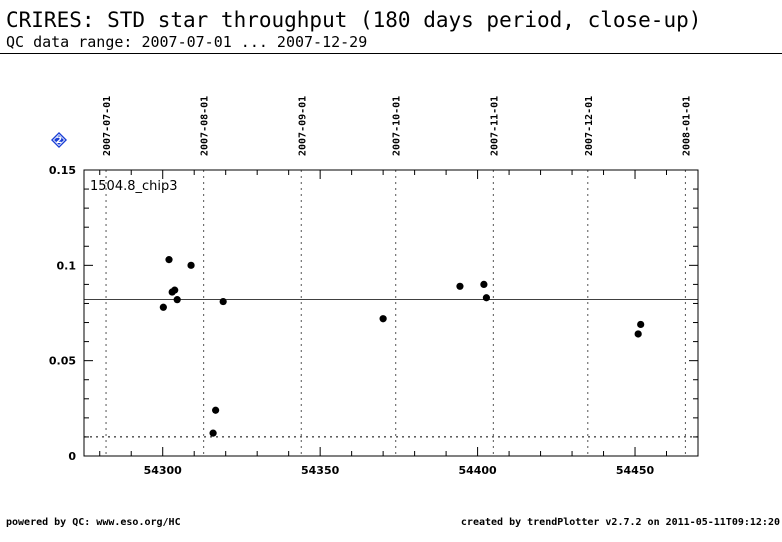  I want to click on top-date-label: 2007-09-01, so click(302, 126).